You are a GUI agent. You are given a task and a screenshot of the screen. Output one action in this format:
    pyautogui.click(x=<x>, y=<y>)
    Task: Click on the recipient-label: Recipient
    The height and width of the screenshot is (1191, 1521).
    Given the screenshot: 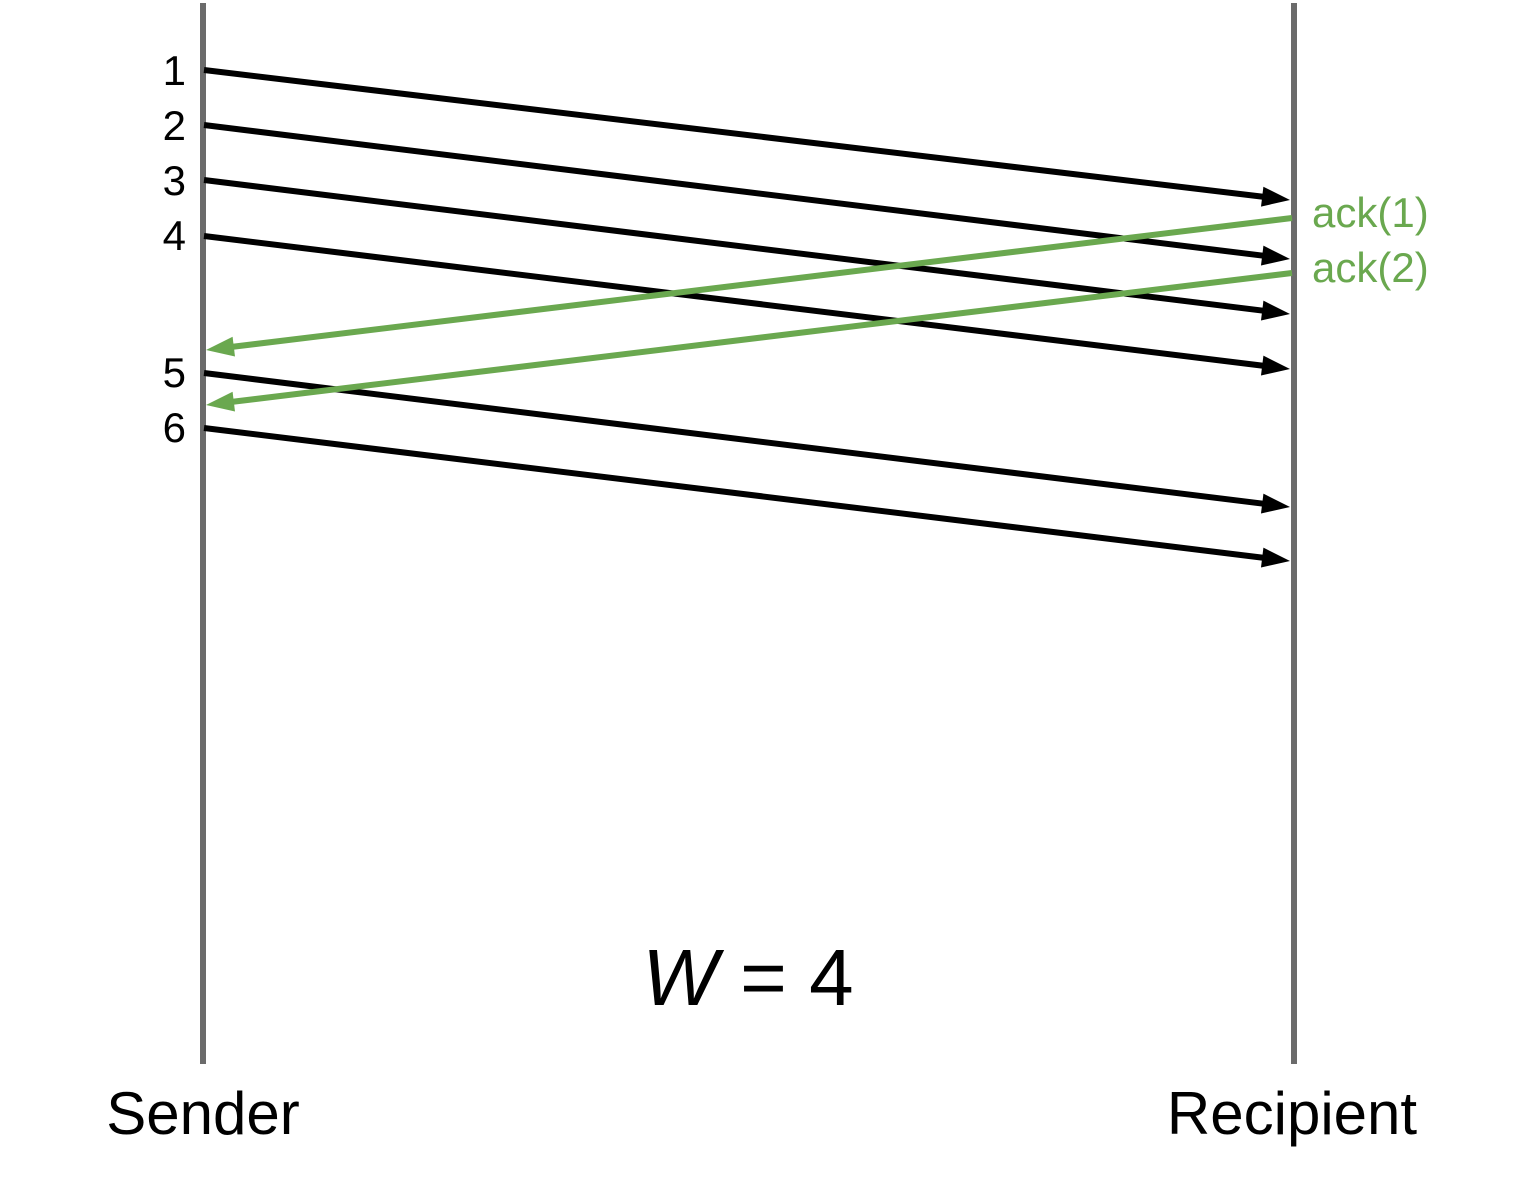 What is the action you would take?
    pyautogui.click(x=1292, y=1113)
    